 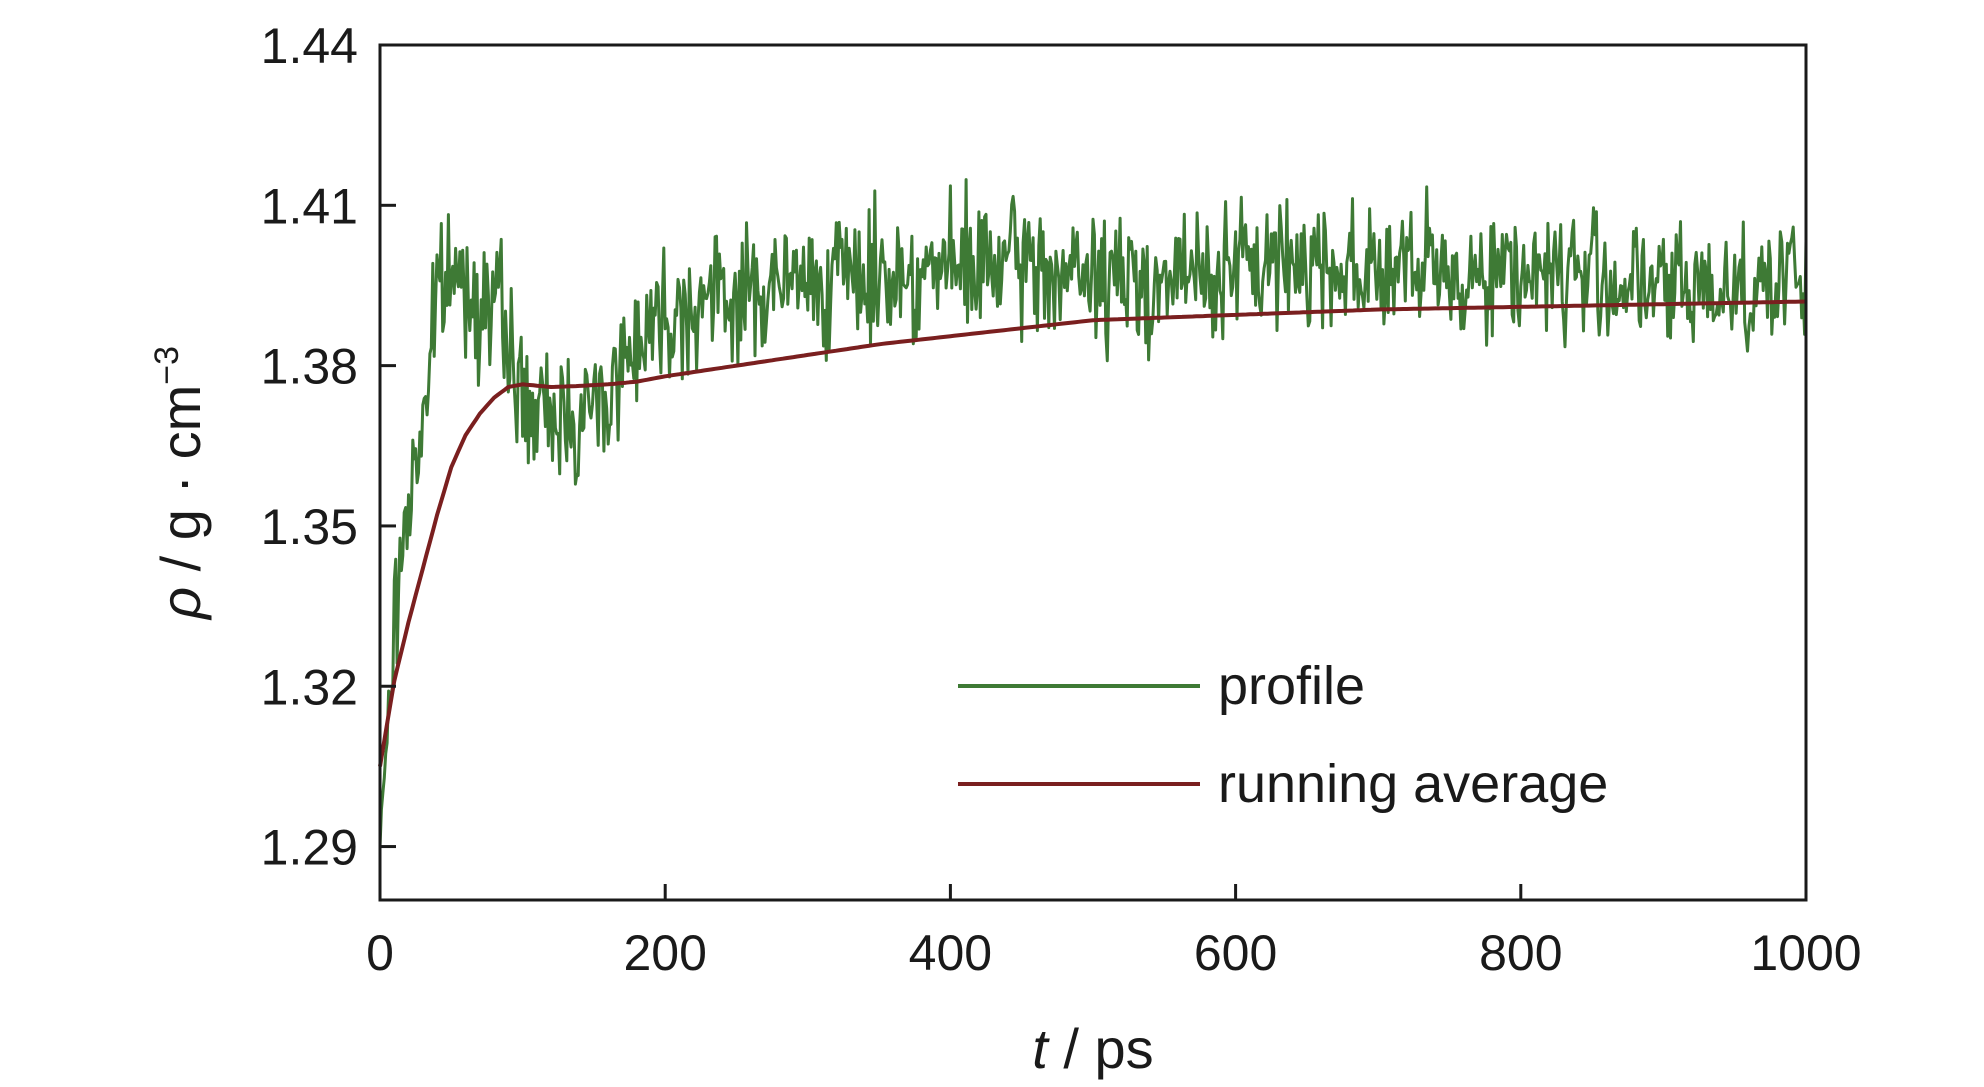 What do you see at coordinates (309, 687) in the screenshot?
I see `y-tick-label: 1.32` at bounding box center [309, 687].